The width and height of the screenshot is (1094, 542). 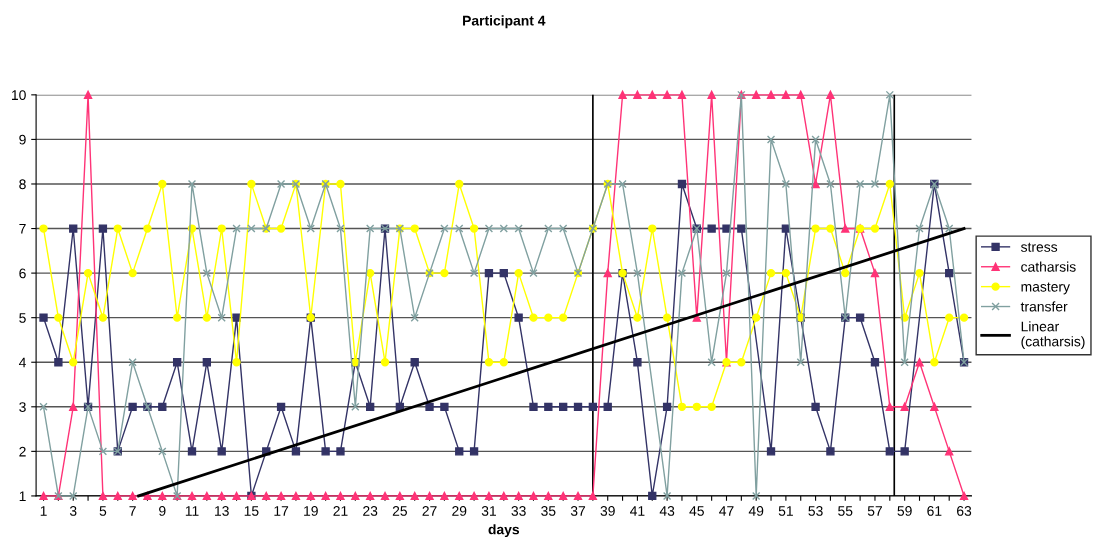 What do you see at coordinates (667, 511) in the screenshot?
I see `x-tick-label: 43` at bounding box center [667, 511].